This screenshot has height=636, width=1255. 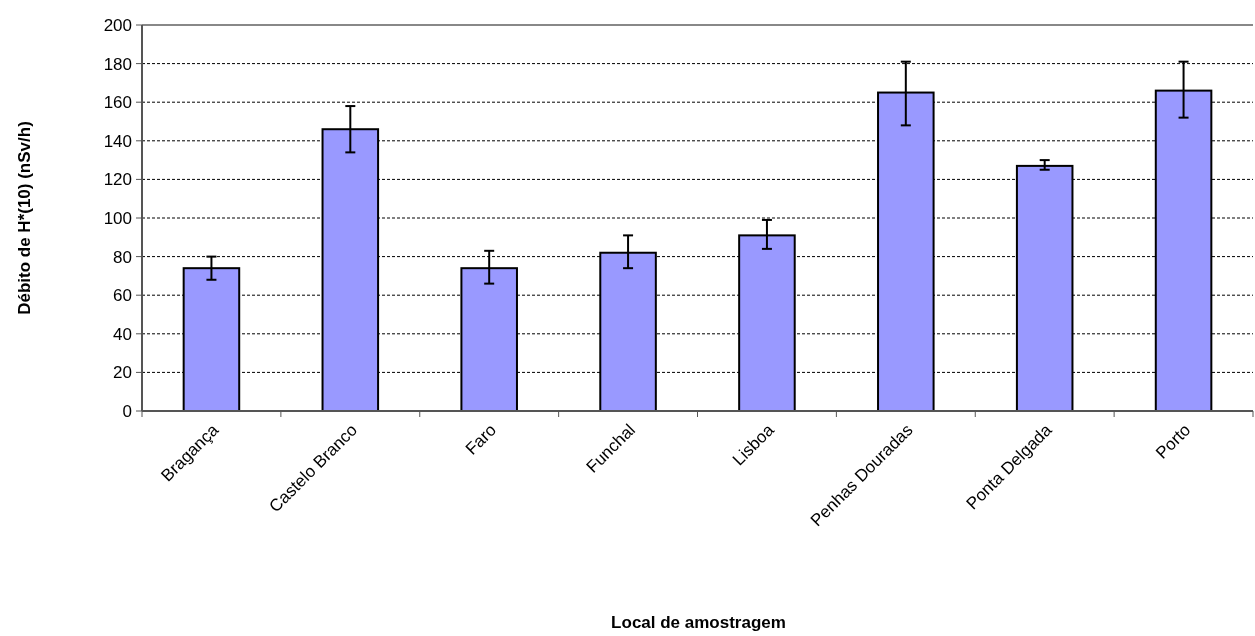 I want to click on y-tick-label: 100, so click(x=117, y=218).